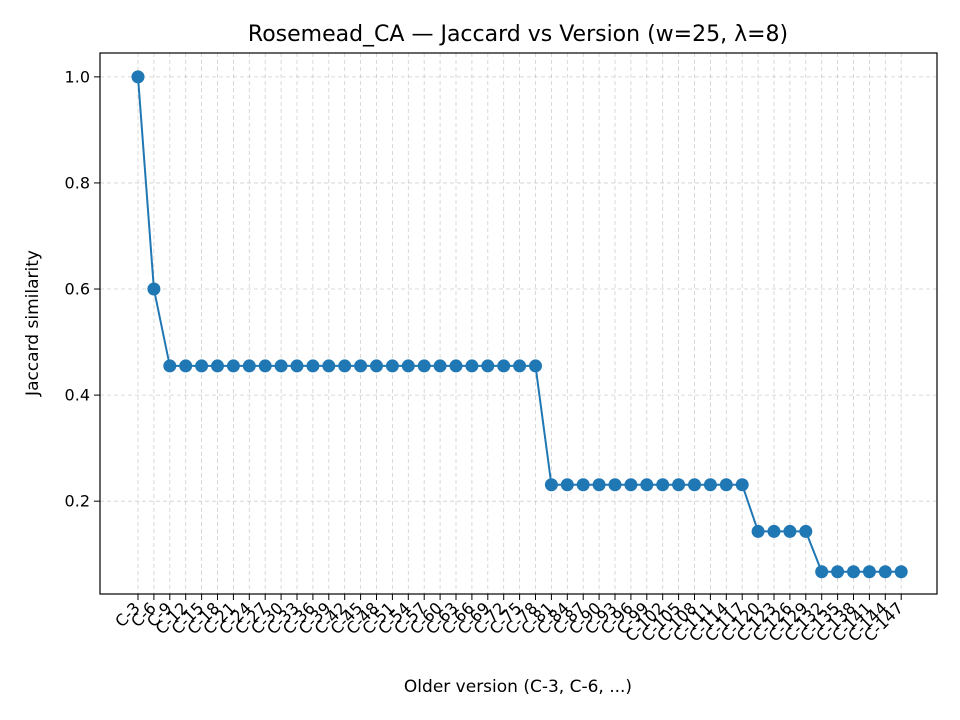 Image resolution: width=960 pixels, height=720 pixels. What do you see at coordinates (77, 289) in the screenshot?
I see `y-tick-label: 0.6` at bounding box center [77, 289].